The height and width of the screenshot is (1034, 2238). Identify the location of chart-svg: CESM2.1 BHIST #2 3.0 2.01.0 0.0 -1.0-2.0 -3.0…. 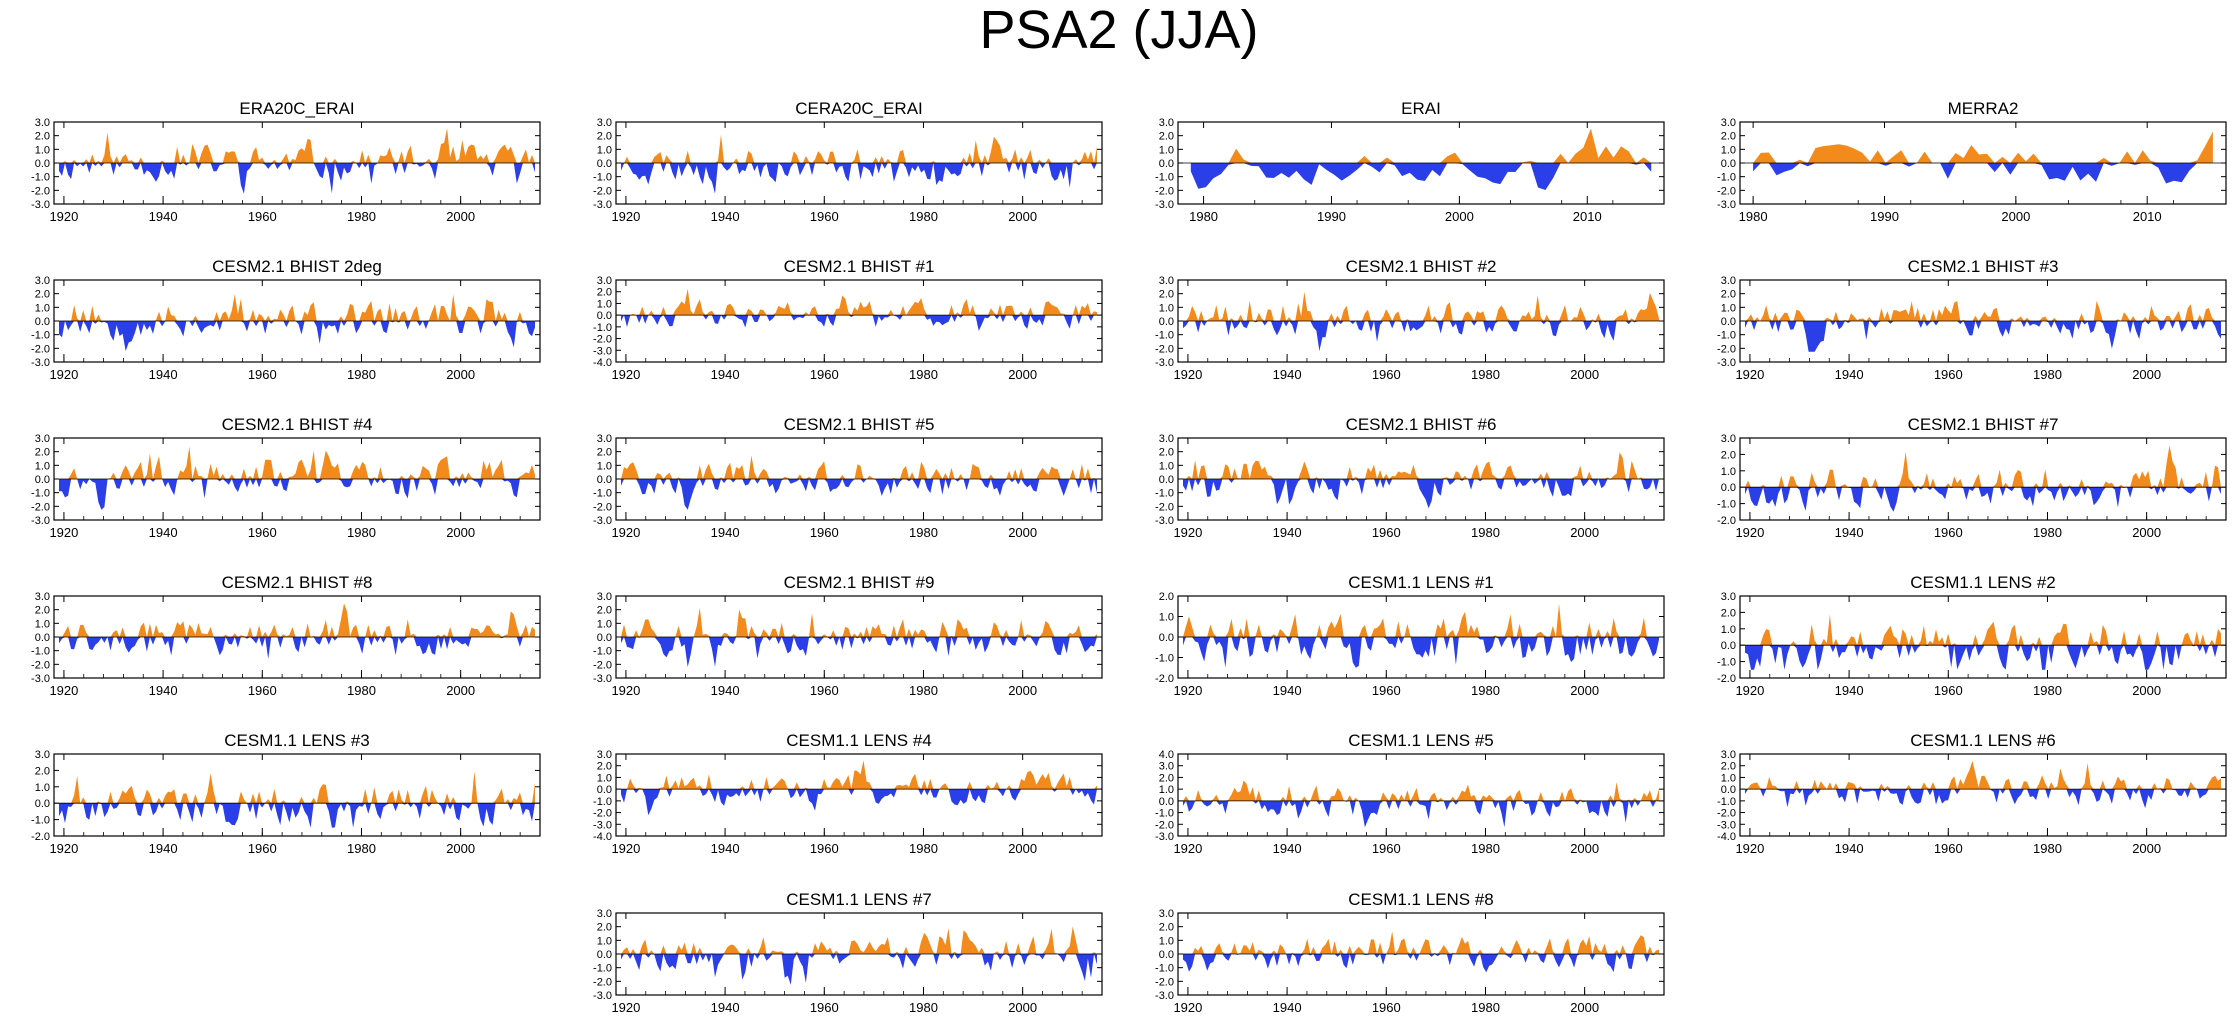
(1410, 319).